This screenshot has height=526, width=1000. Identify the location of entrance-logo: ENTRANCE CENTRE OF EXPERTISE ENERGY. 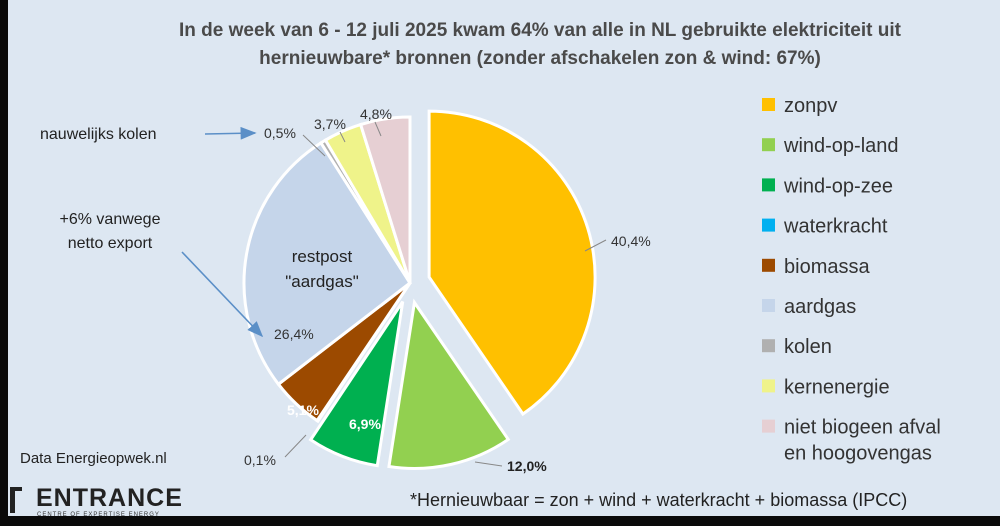
(96, 501).